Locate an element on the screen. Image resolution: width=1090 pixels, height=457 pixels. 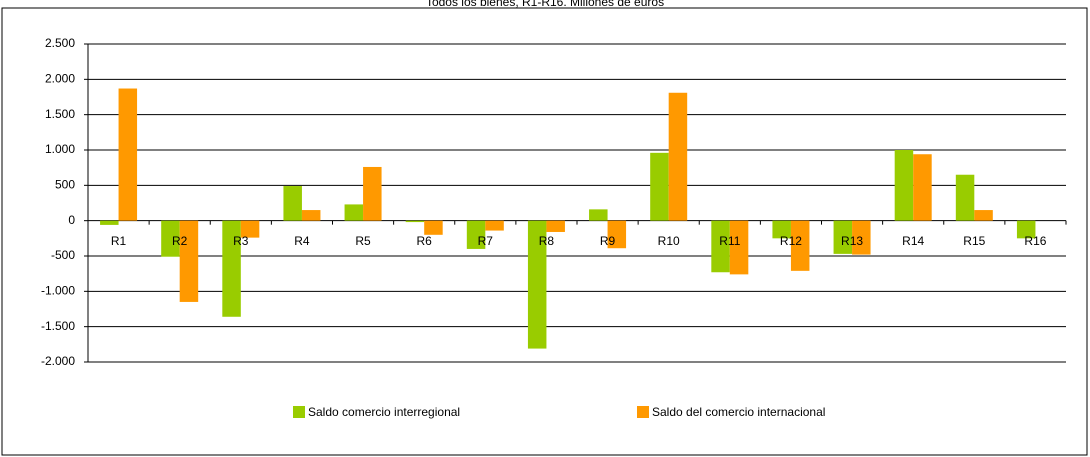
x-tick-label: R2 is located at coordinates (180, 241).